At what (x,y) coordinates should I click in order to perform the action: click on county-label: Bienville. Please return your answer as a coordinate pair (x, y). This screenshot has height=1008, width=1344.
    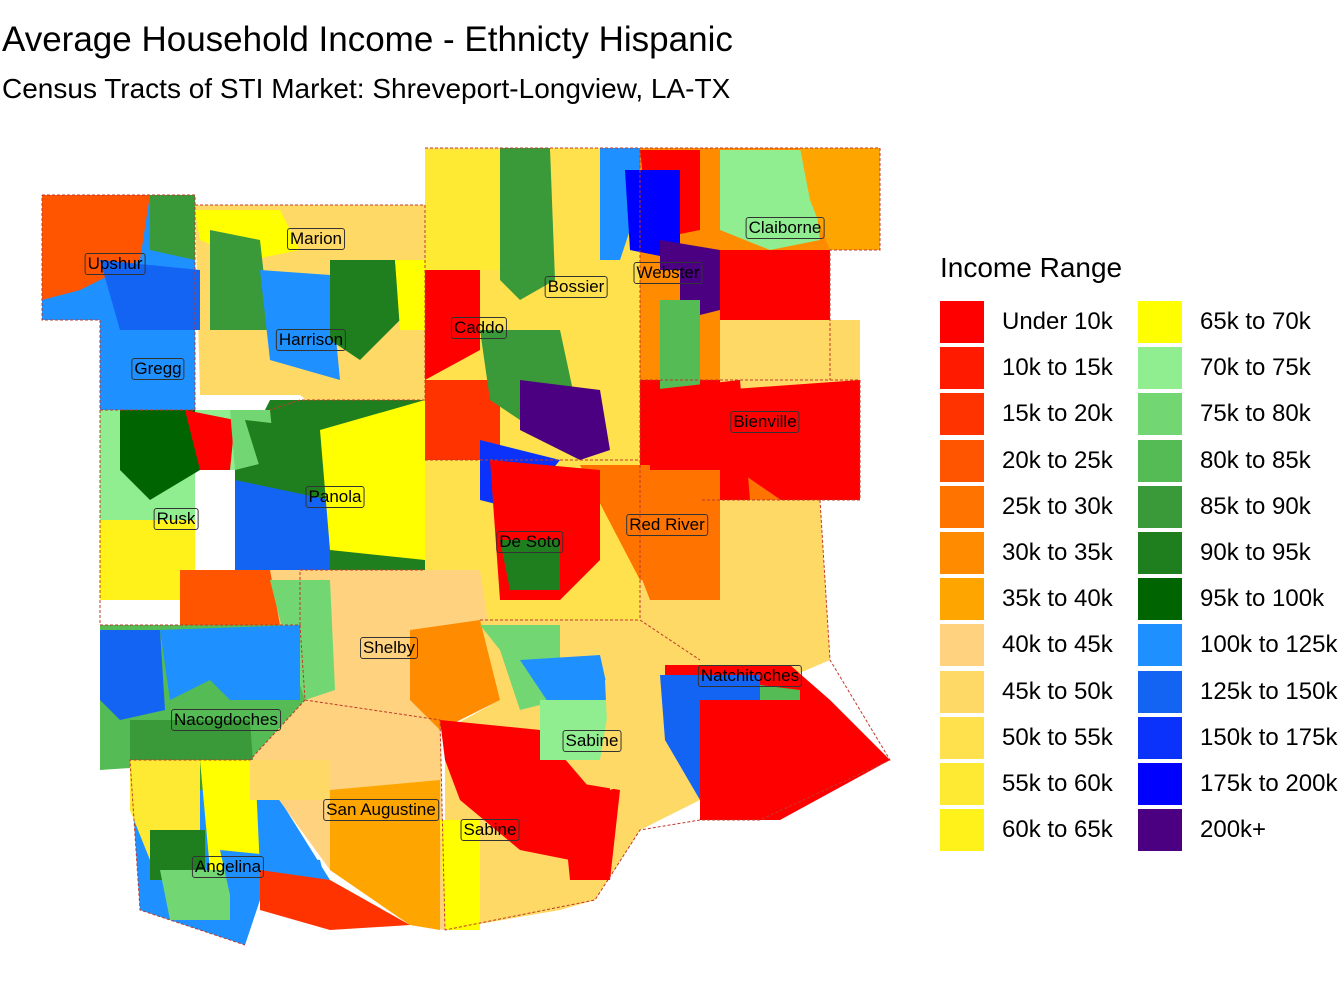
    Looking at the image, I should click on (765, 422).